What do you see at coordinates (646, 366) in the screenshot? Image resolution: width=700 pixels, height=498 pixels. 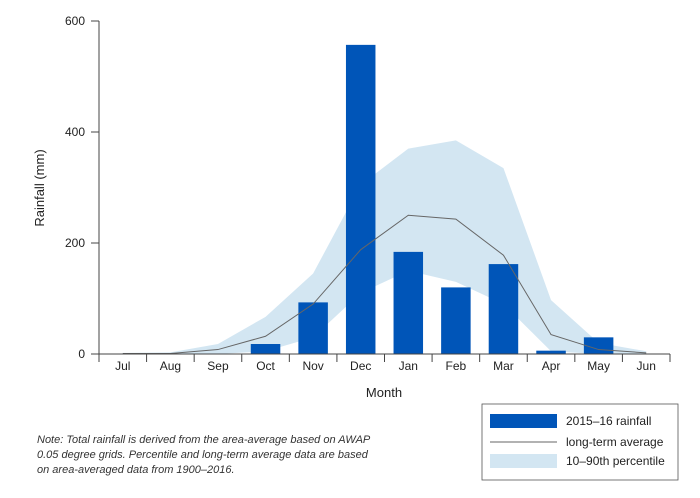 I see `x-tick-label-jun: Jun` at bounding box center [646, 366].